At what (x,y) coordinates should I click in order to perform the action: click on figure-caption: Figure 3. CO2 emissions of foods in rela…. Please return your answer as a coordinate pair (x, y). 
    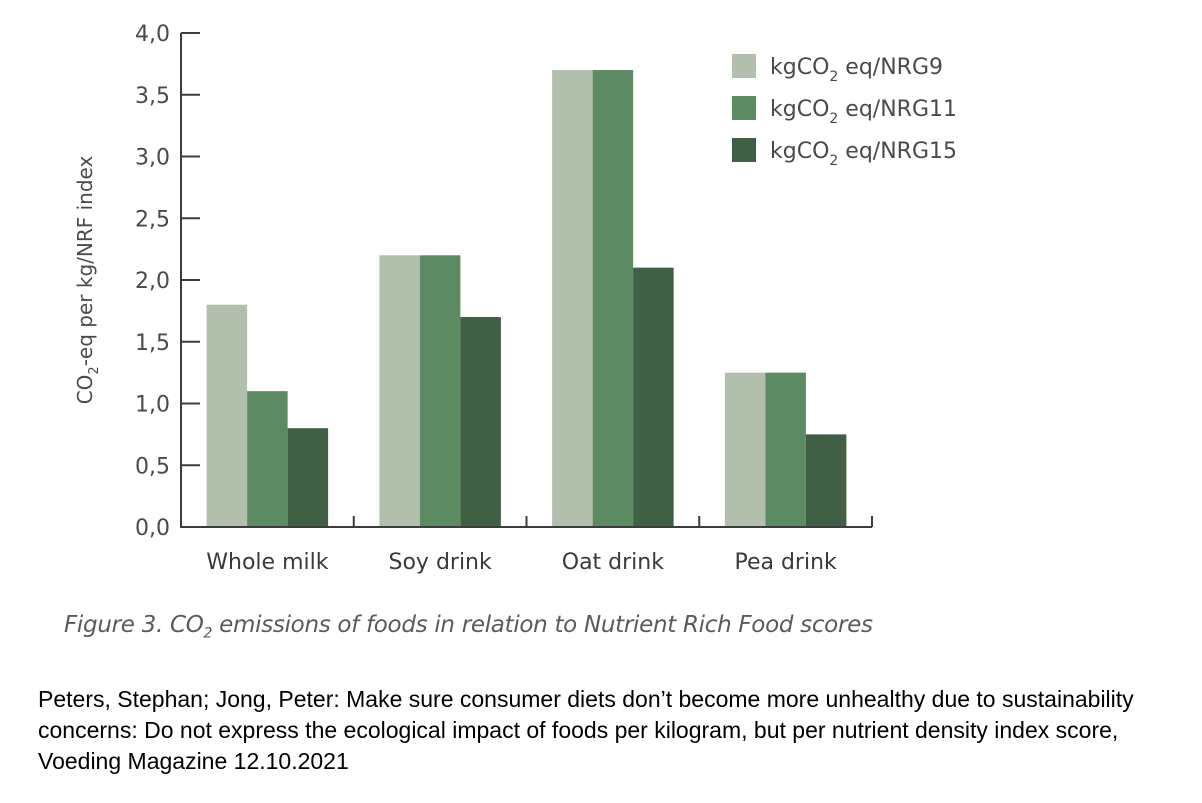
    Looking at the image, I should click on (468, 627).